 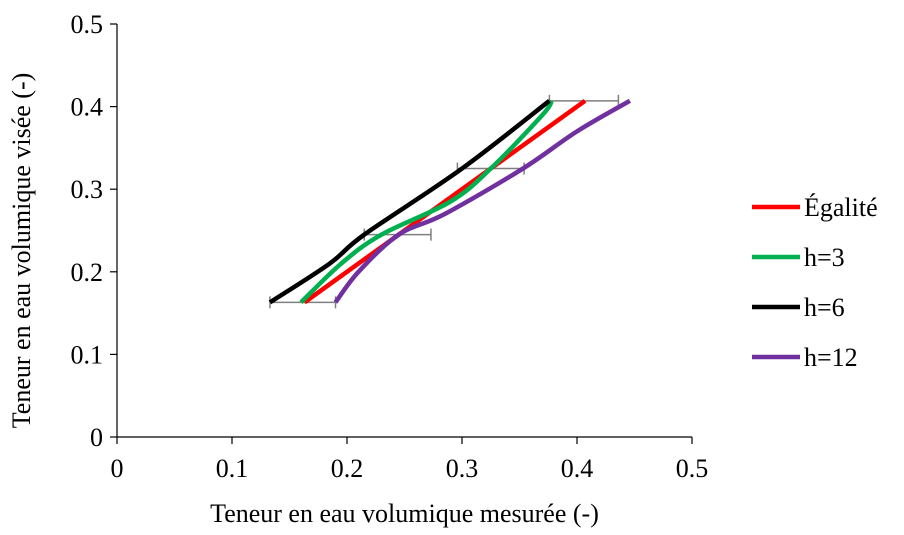 I want to click on y-axis-title: Teneur en eau volumique visée (-), so click(x=21, y=251).